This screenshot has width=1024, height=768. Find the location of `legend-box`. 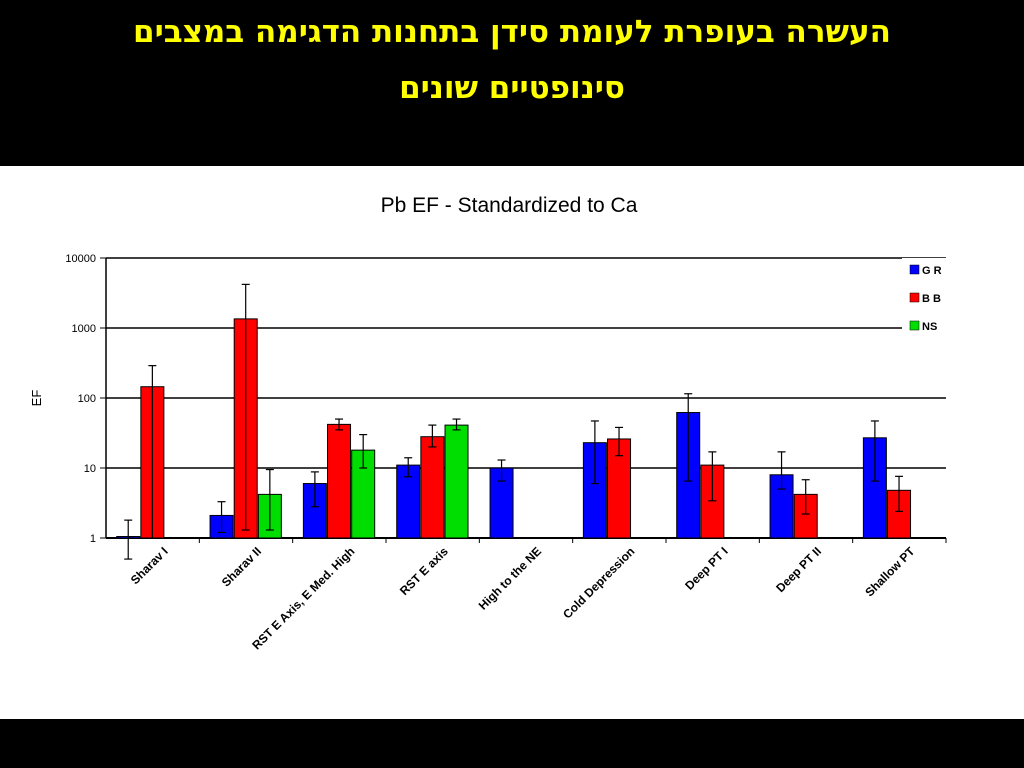

legend-box is located at coordinates (925, 299).